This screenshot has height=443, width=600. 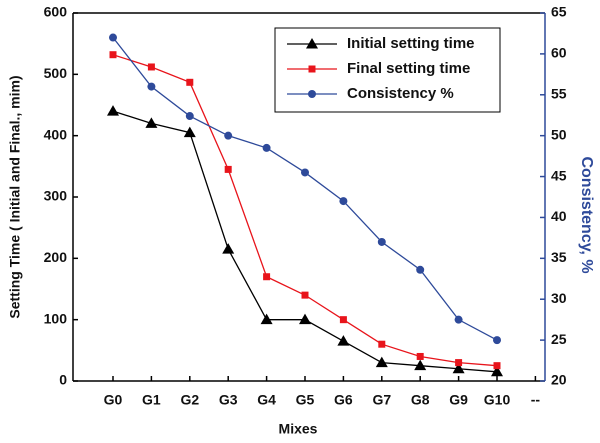 I want to click on x-tick-label: G9, so click(x=458, y=400).